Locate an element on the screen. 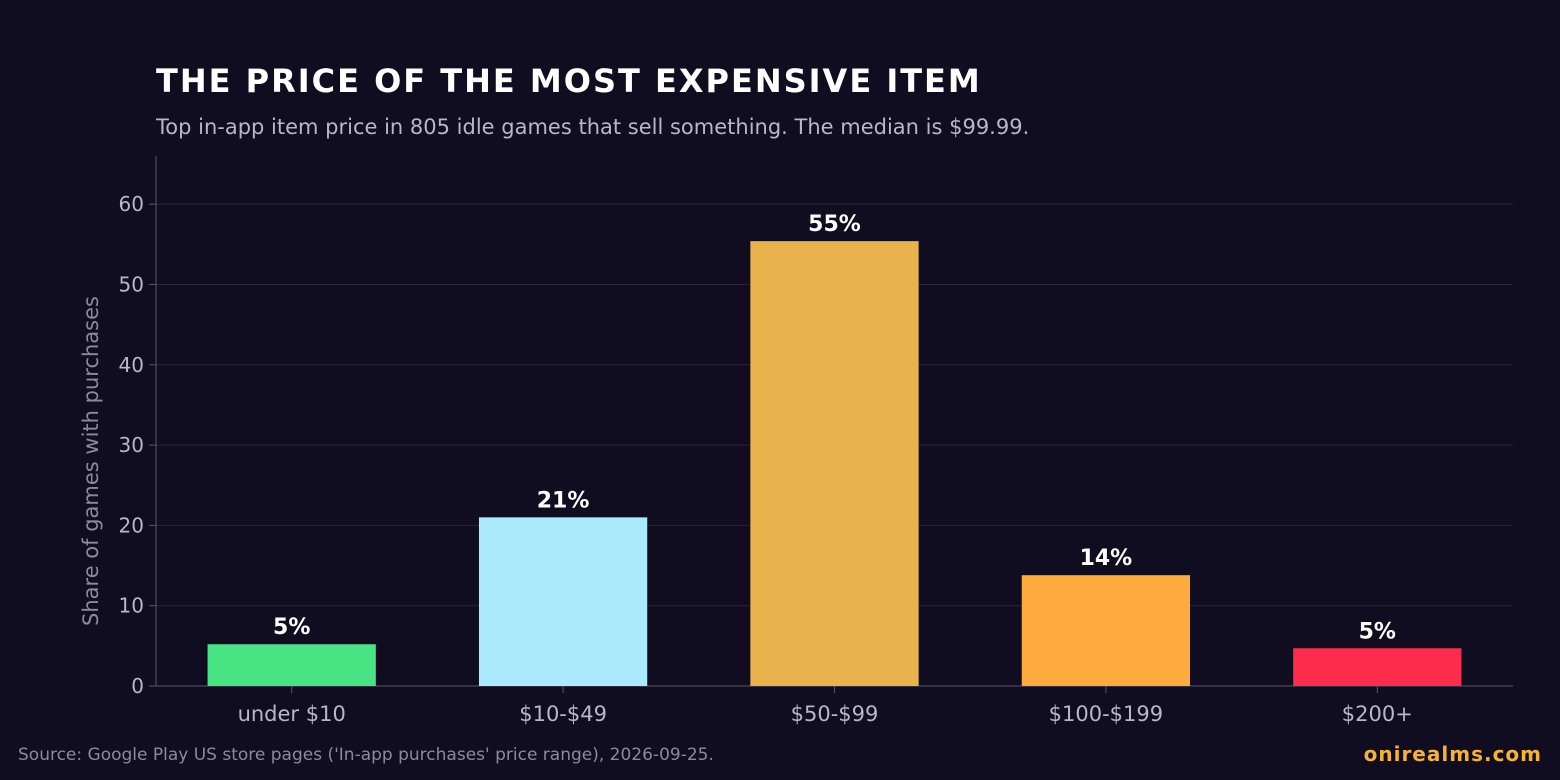 The width and height of the screenshot is (1560, 780). brand-logo-text: onirealms.com is located at coordinates (1452, 754).